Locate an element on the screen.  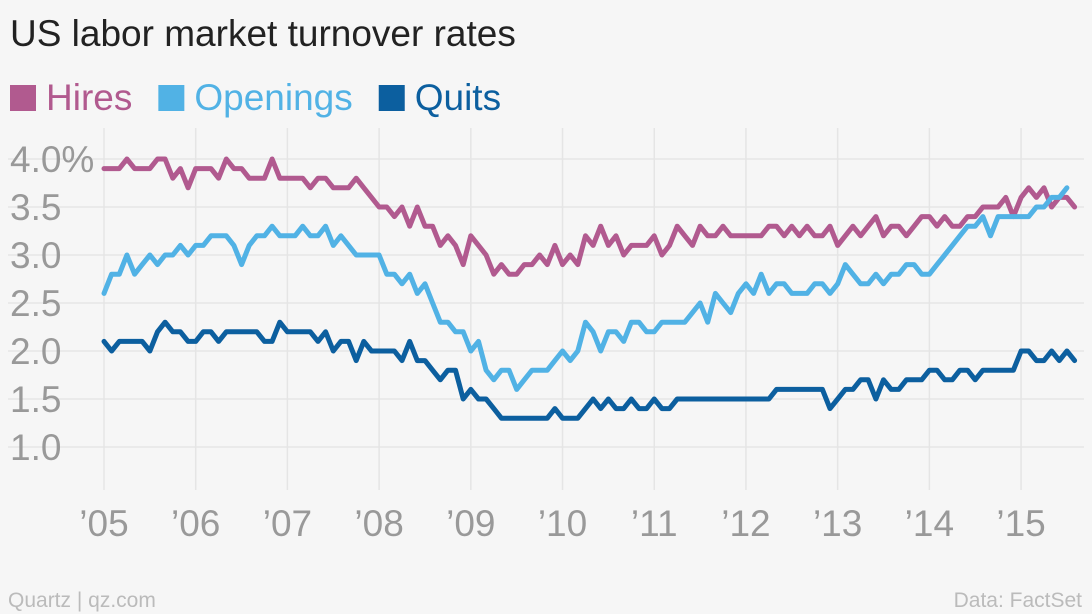
y-tick-label: 2.5 is located at coordinates (35, 303).